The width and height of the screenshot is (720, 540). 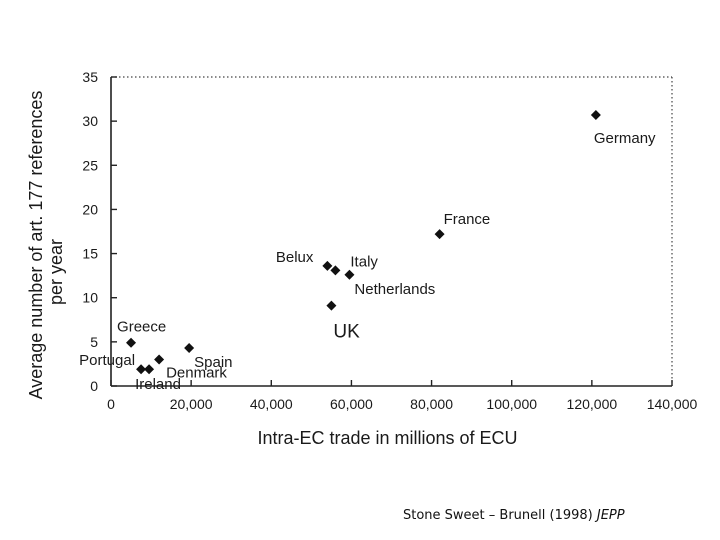 What do you see at coordinates (131, 342) in the screenshot?
I see `data-point-greece` at bounding box center [131, 342].